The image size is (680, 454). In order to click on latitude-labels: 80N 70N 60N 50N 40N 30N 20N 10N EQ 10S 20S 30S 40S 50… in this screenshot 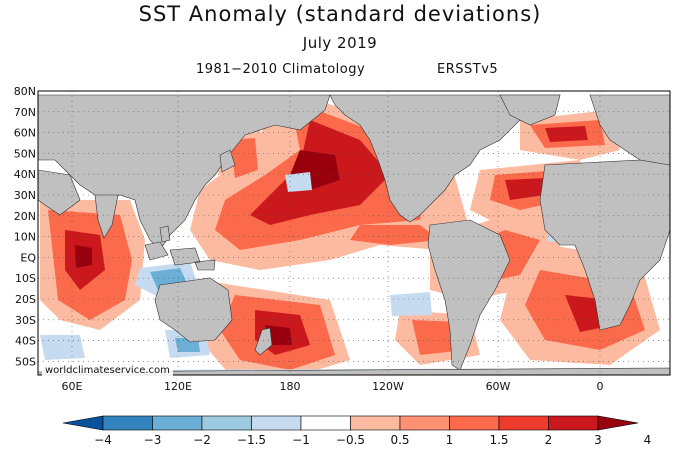, I will do `click(25, 226)`.